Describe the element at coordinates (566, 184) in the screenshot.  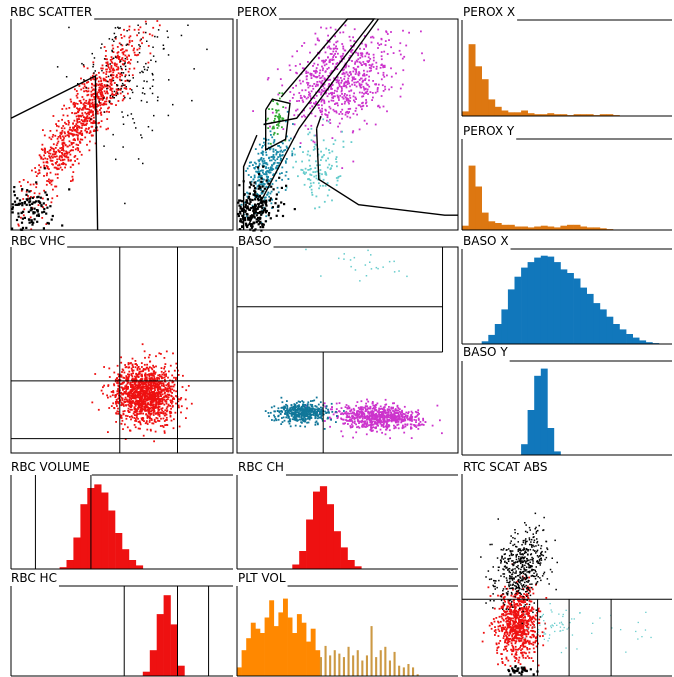
I see `perox-y-frame` at that location.